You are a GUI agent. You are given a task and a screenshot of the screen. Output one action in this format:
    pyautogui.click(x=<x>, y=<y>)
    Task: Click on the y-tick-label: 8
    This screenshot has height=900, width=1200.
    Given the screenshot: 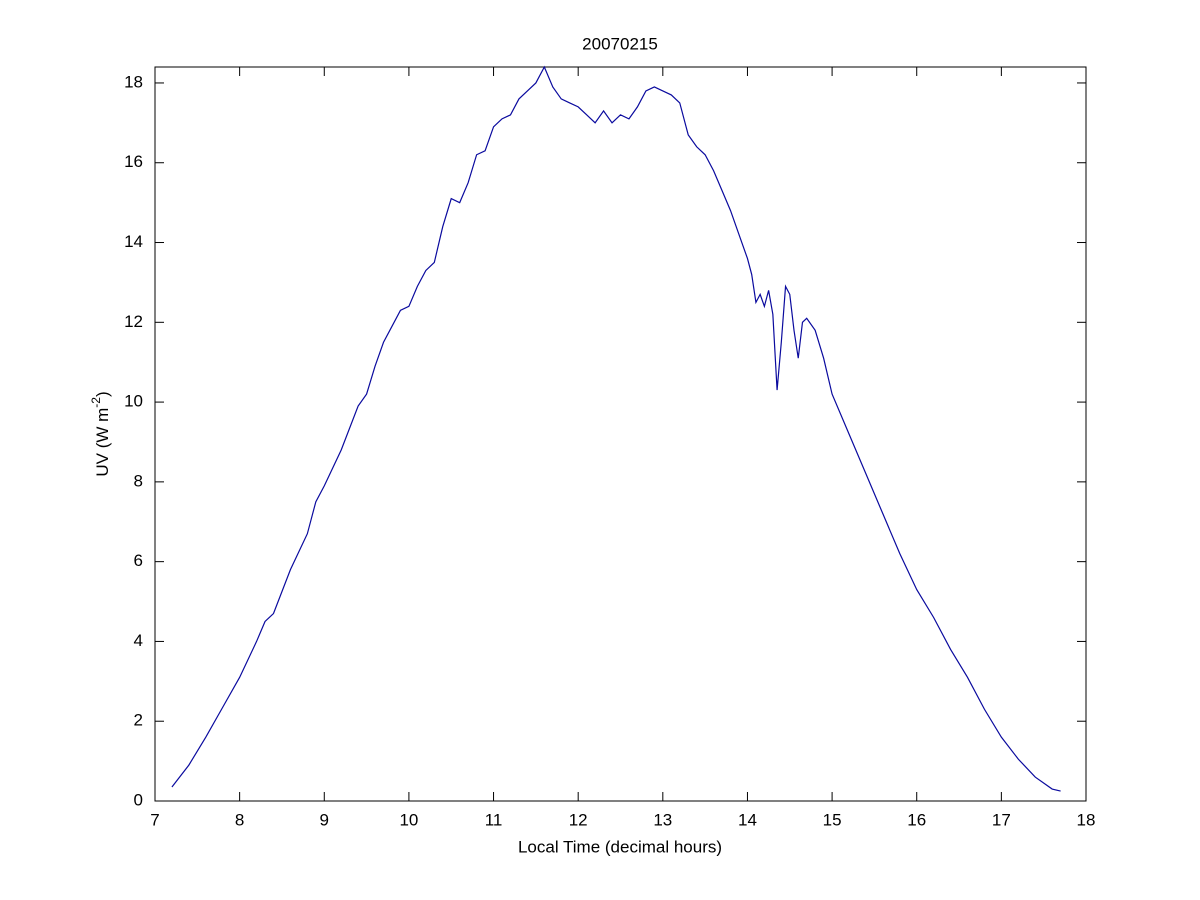 What is the action you would take?
    pyautogui.click(x=138, y=480)
    